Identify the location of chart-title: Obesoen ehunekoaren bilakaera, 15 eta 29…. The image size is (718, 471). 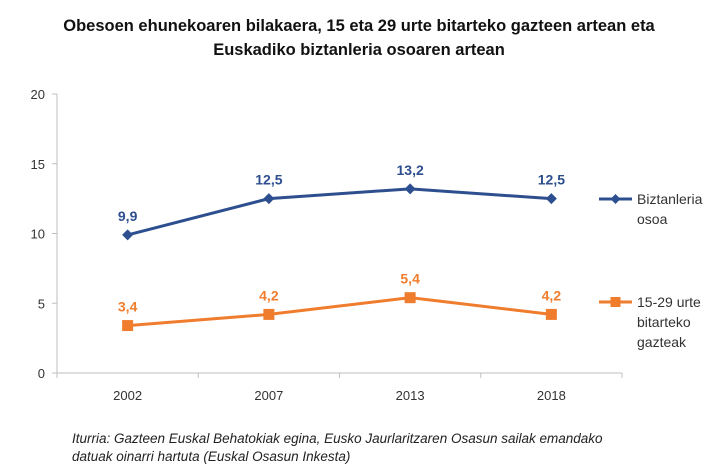
(359, 38).